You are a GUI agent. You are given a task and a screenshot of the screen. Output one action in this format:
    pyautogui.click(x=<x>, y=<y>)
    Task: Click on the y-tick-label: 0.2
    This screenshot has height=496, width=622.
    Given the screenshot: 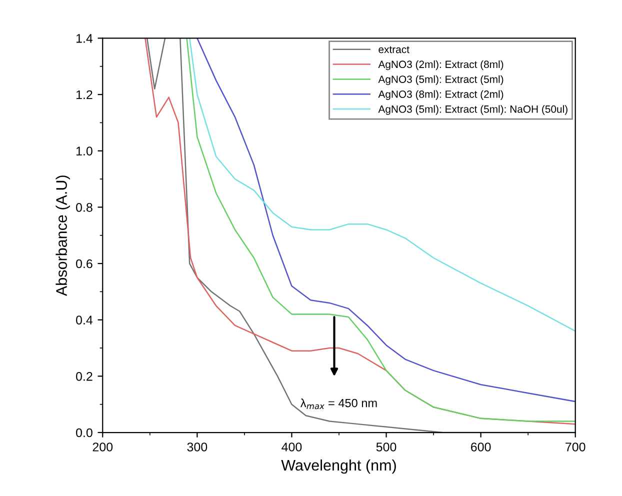 What is the action you would take?
    pyautogui.click(x=84, y=376)
    